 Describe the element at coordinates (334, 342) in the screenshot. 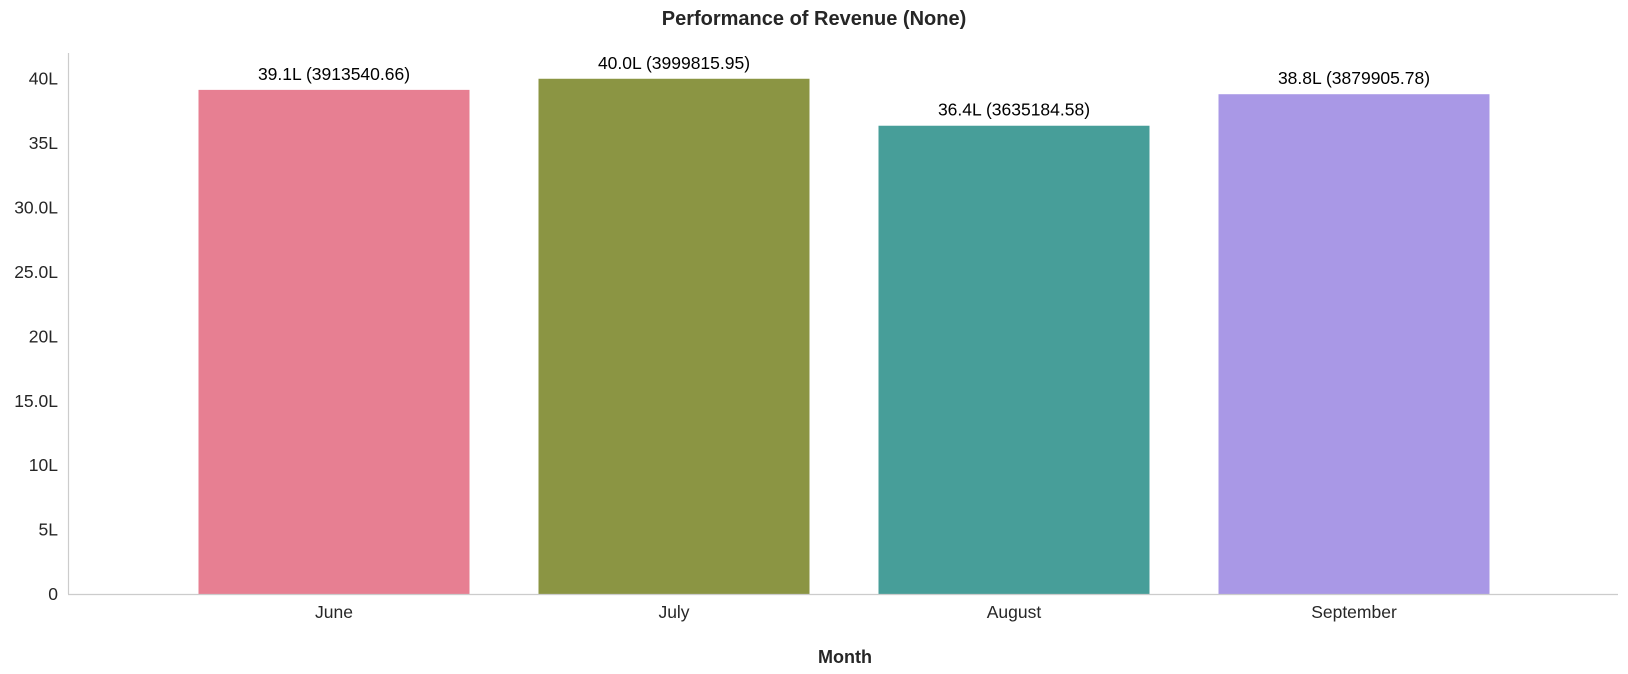

I see `bar-june` at that location.